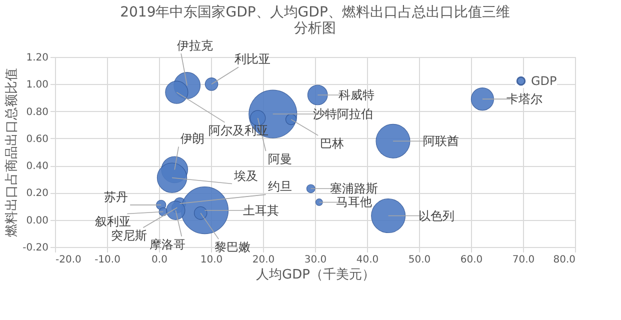 This screenshot has width=621, height=320. What do you see at coordinates (471, 260) in the screenshot?
I see `x-tick-label: 60.0` at bounding box center [471, 260].